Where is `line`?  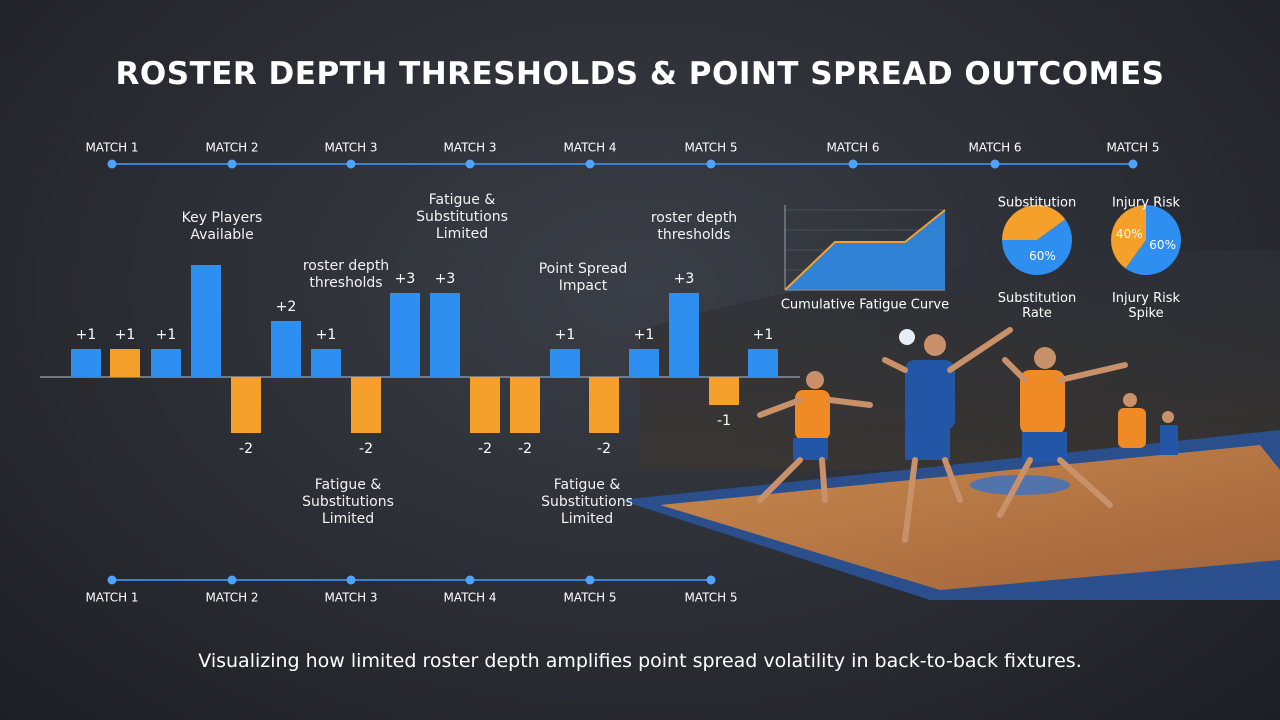
line is located at coordinates (865, 250).